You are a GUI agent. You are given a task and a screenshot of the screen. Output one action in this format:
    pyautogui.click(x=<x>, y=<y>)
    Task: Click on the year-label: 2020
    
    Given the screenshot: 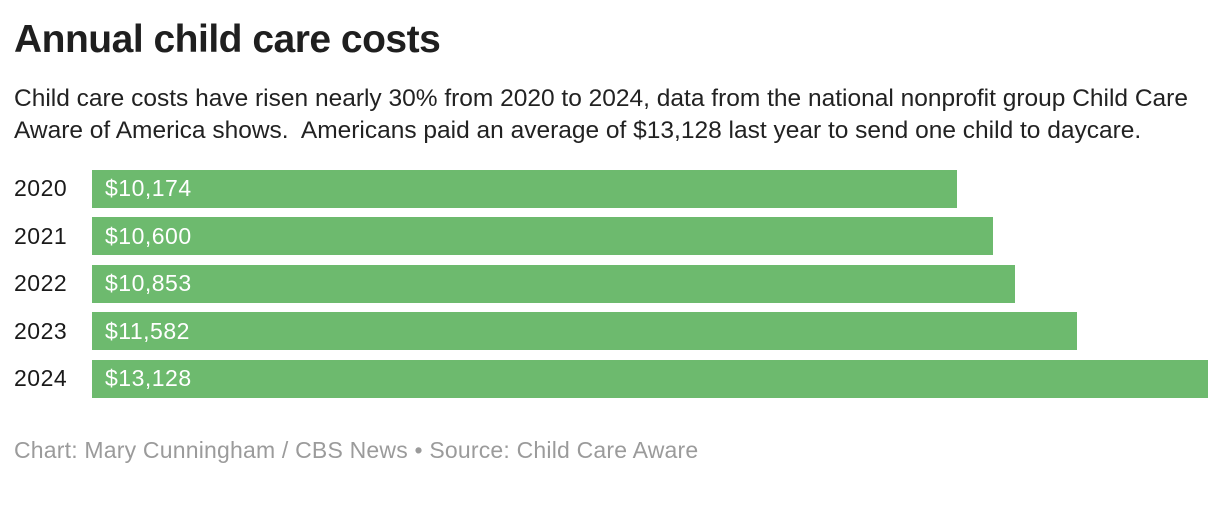 What is the action you would take?
    pyautogui.click(x=41, y=188)
    